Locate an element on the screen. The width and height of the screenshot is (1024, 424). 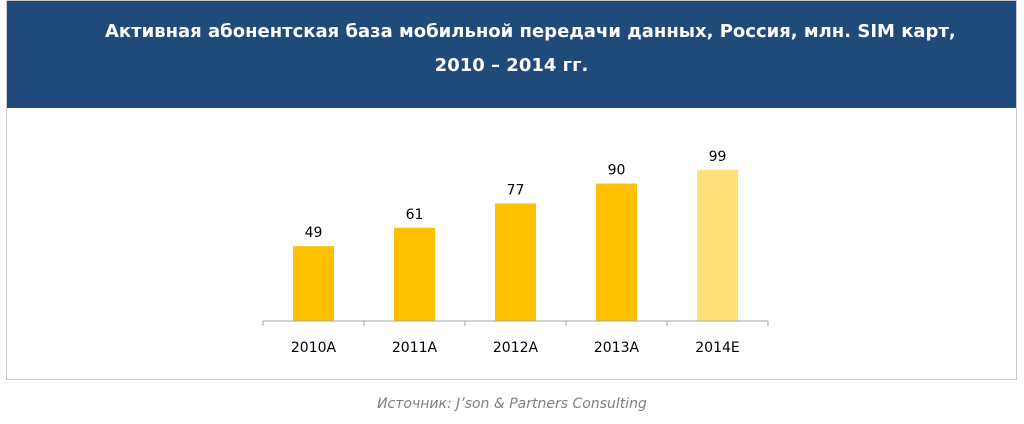
bar-2014E is located at coordinates (717, 245).